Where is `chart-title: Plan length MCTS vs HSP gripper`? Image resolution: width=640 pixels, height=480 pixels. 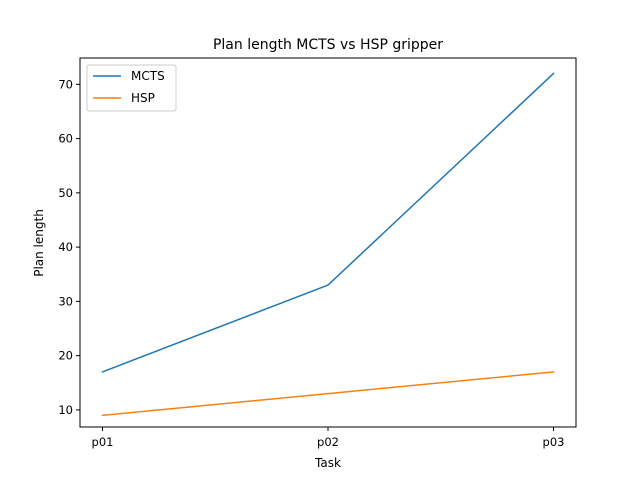
chart-title: Plan length MCTS vs HSP gripper is located at coordinates (328, 45).